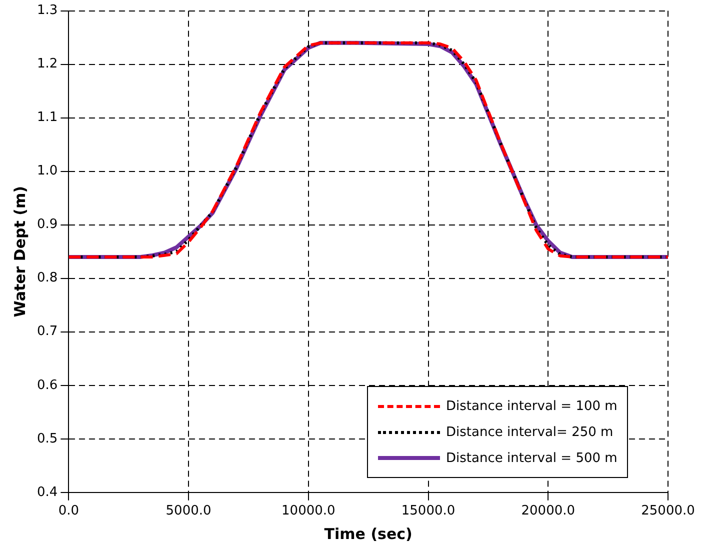 This screenshot has height=552, width=704. I want to click on y-tick-label: 1.3, so click(47, 10).